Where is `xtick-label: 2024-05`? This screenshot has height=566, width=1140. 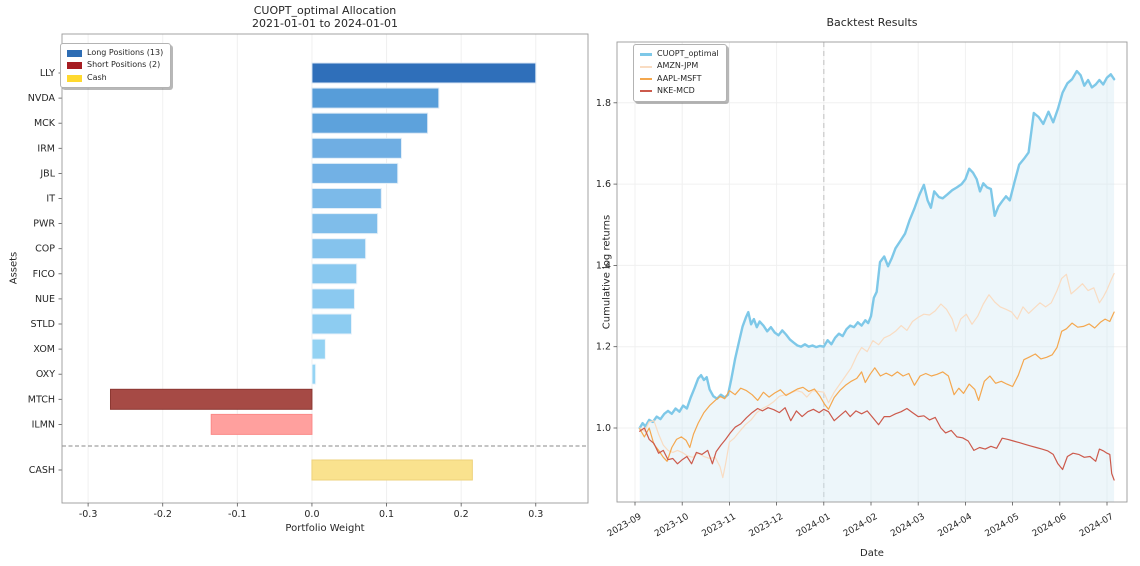
xtick-label: 2024-05 is located at coordinates (1003, 525).